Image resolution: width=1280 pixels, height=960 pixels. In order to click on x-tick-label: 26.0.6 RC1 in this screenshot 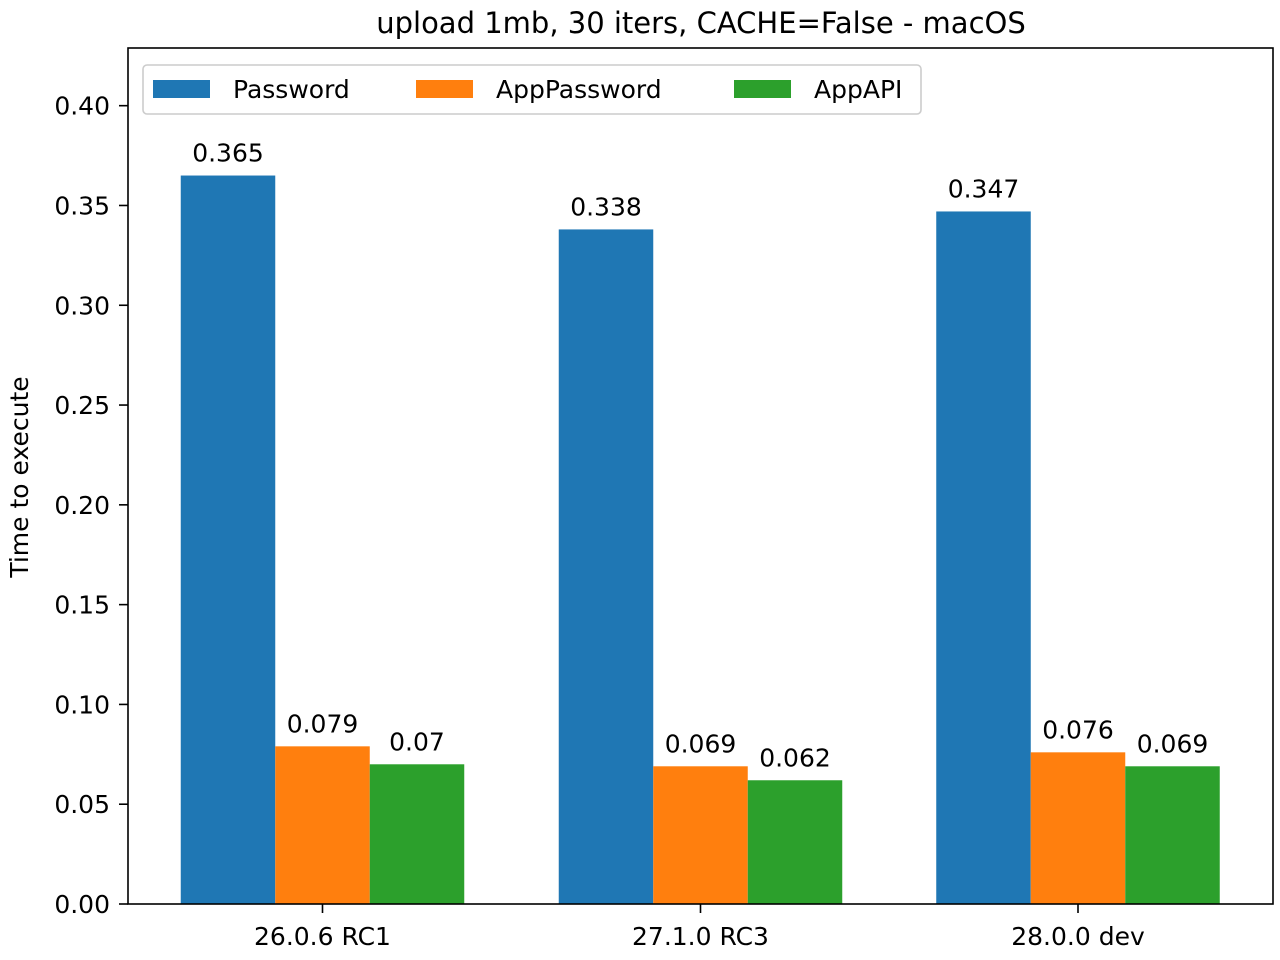, I will do `click(322, 936)`.